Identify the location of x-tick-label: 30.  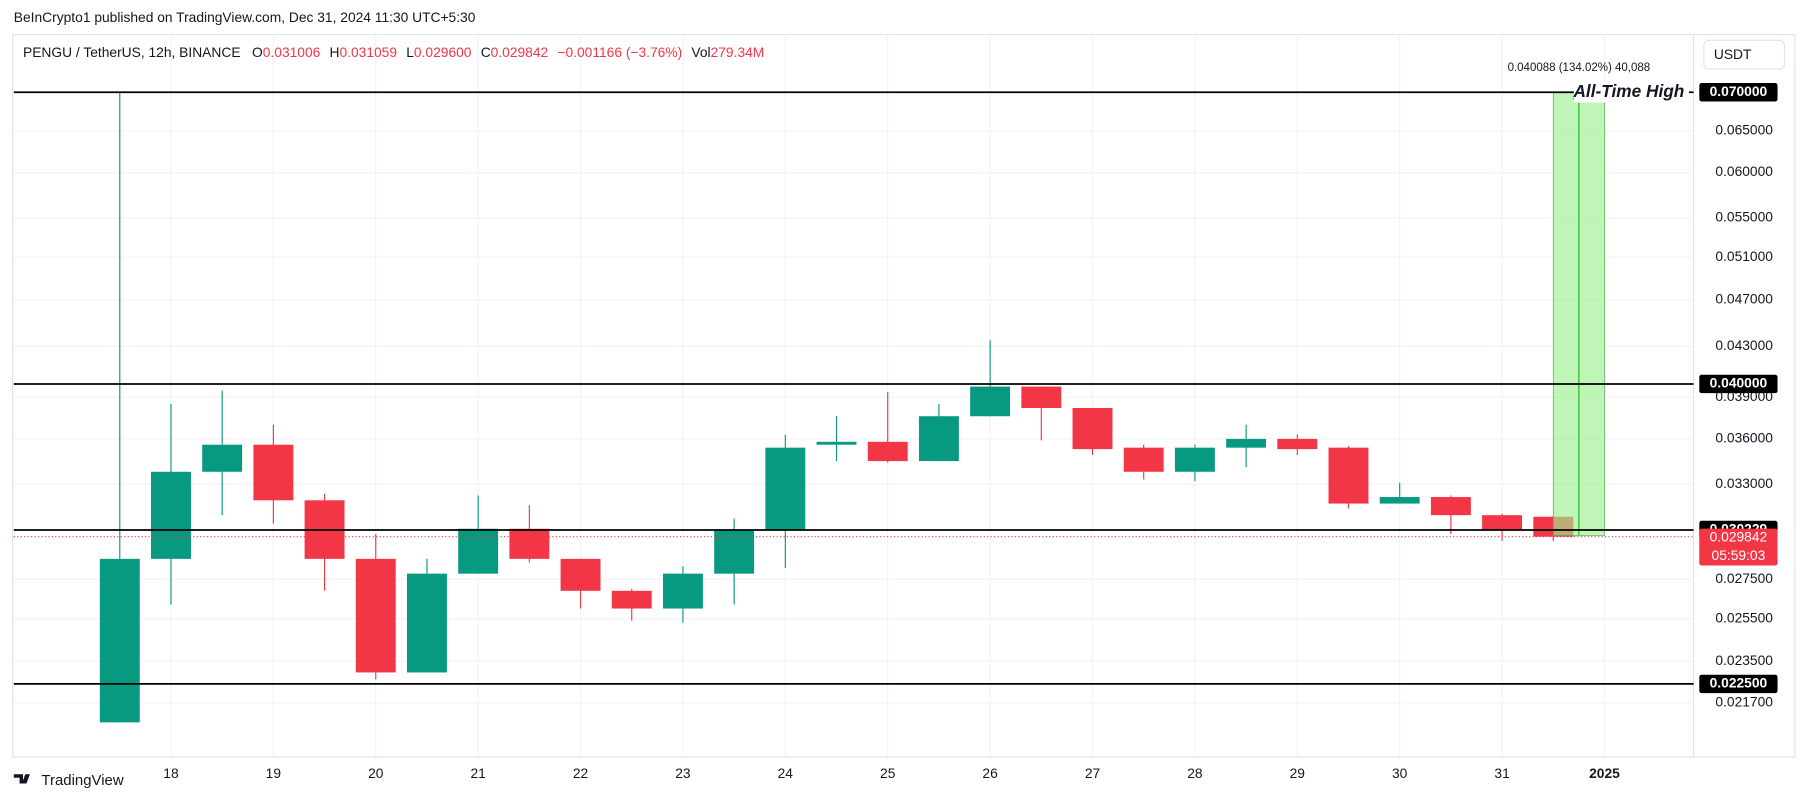
(1400, 773).